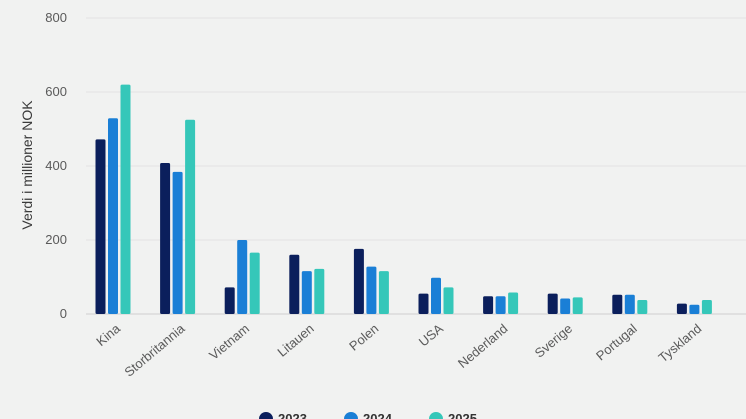 This screenshot has height=419, width=746. I want to click on bar-2023-Sverige, so click(552, 303).